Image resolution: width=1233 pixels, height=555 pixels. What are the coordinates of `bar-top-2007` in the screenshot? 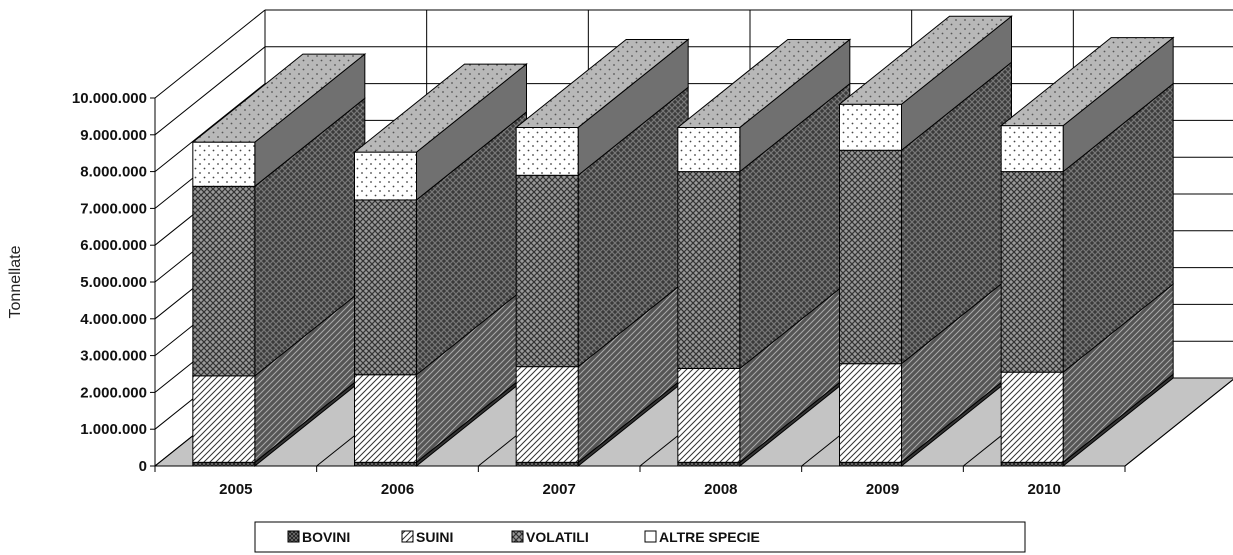 It's located at (602, 83).